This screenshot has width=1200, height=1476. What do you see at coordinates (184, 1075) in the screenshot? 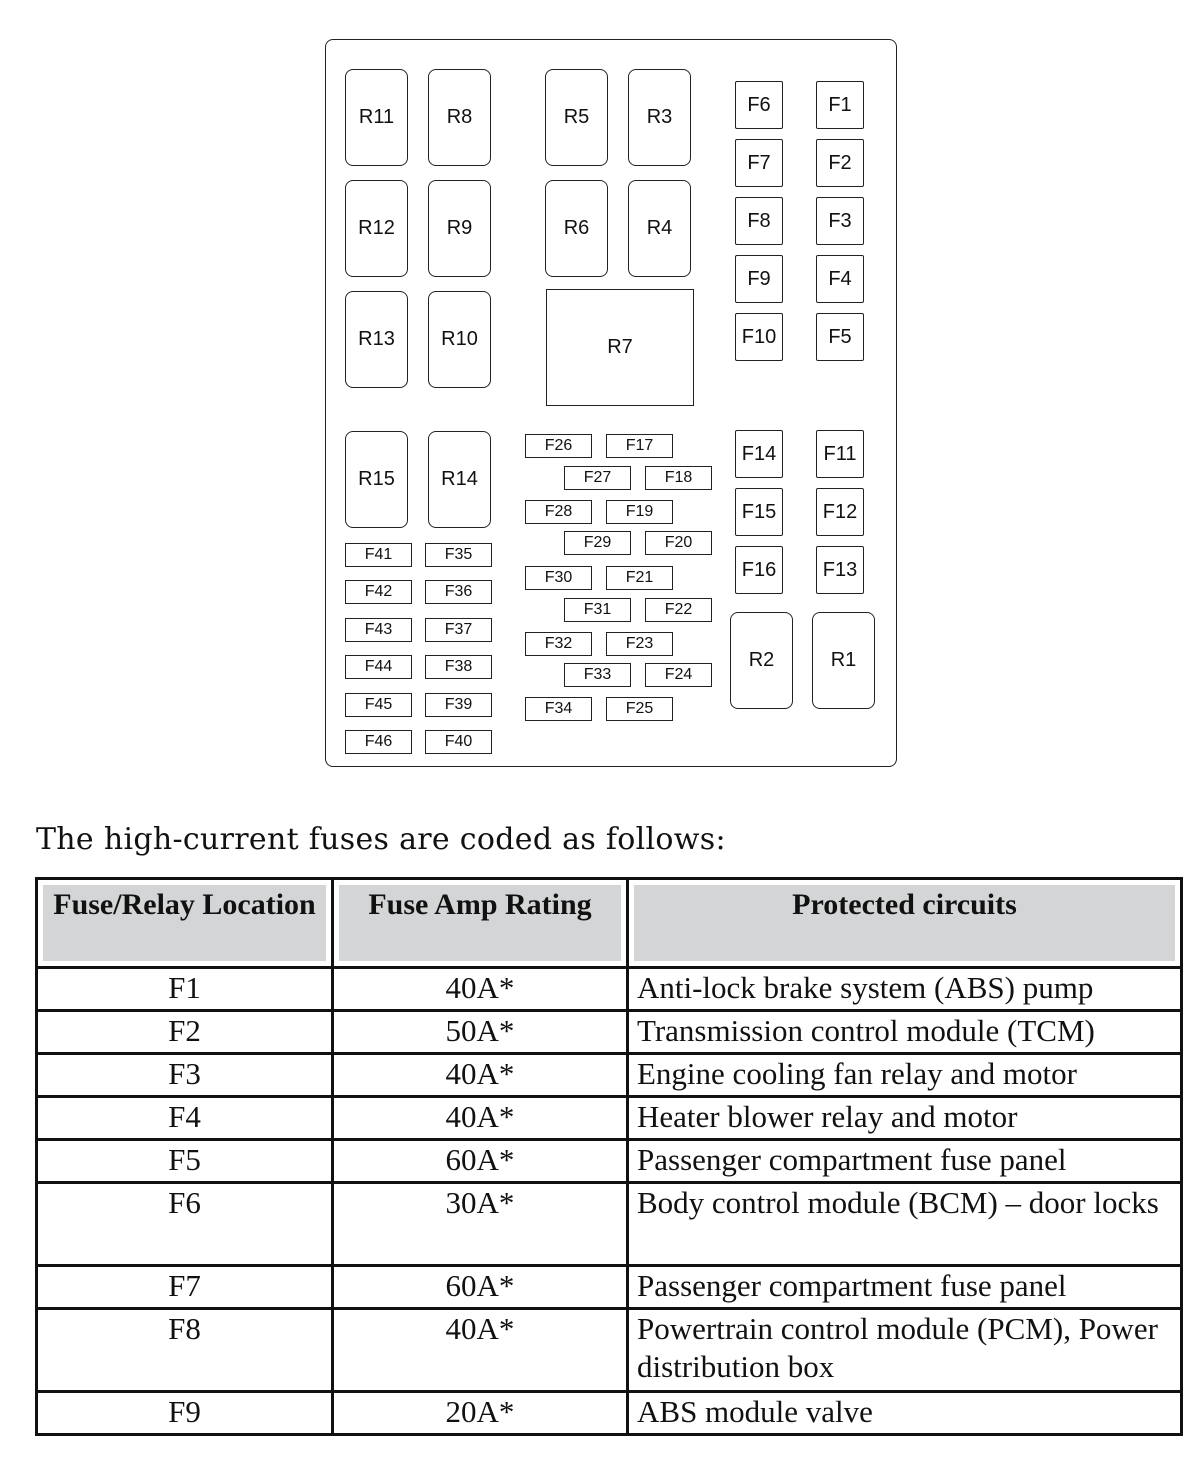
I see `cell-location: F3` at bounding box center [184, 1075].